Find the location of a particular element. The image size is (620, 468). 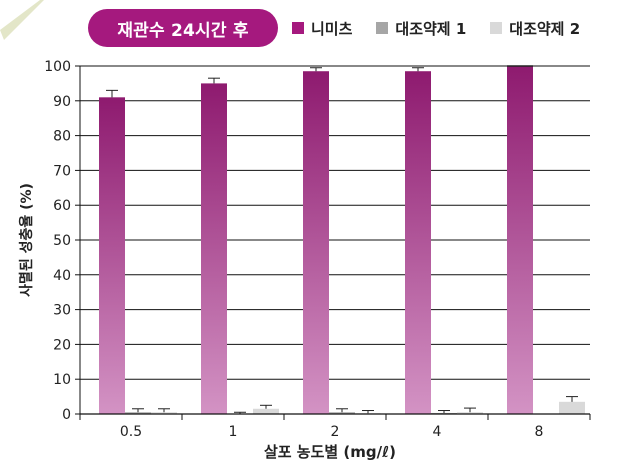

legend: 니미츠 대조약제 1 대조약제 2 is located at coordinates (436, 28).